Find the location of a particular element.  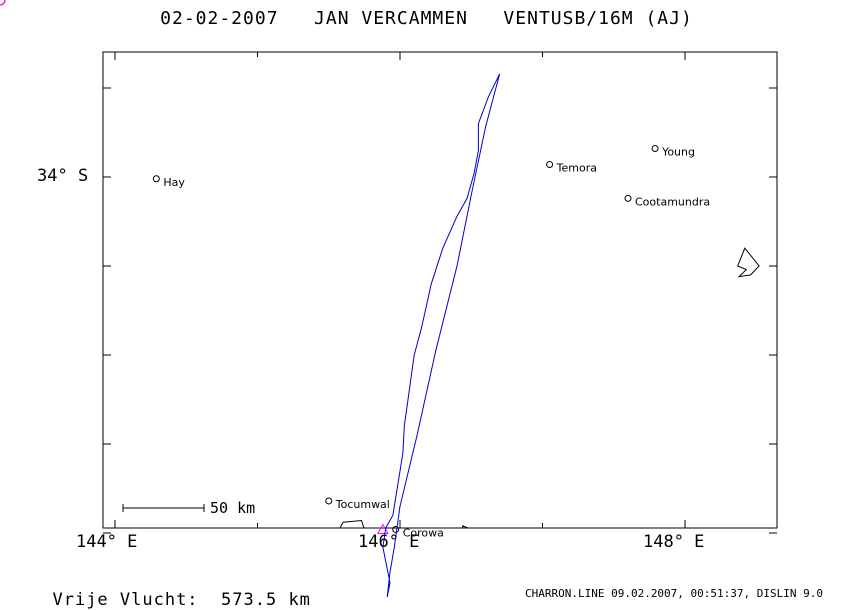

track-line is located at coordinates (441, 335).